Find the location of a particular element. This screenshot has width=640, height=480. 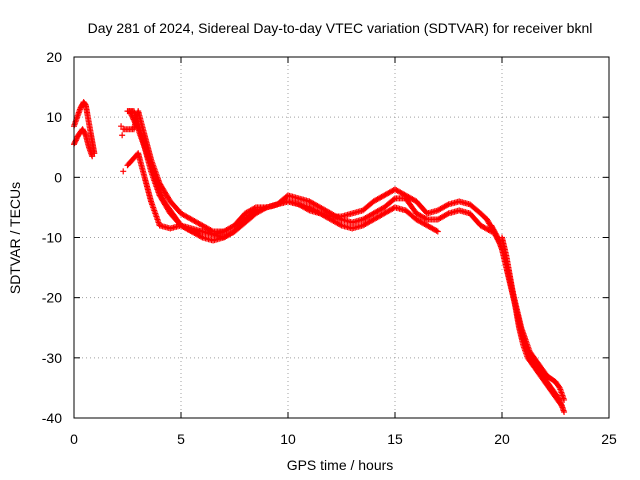

y-tick-label: 0 is located at coordinates (58, 177).